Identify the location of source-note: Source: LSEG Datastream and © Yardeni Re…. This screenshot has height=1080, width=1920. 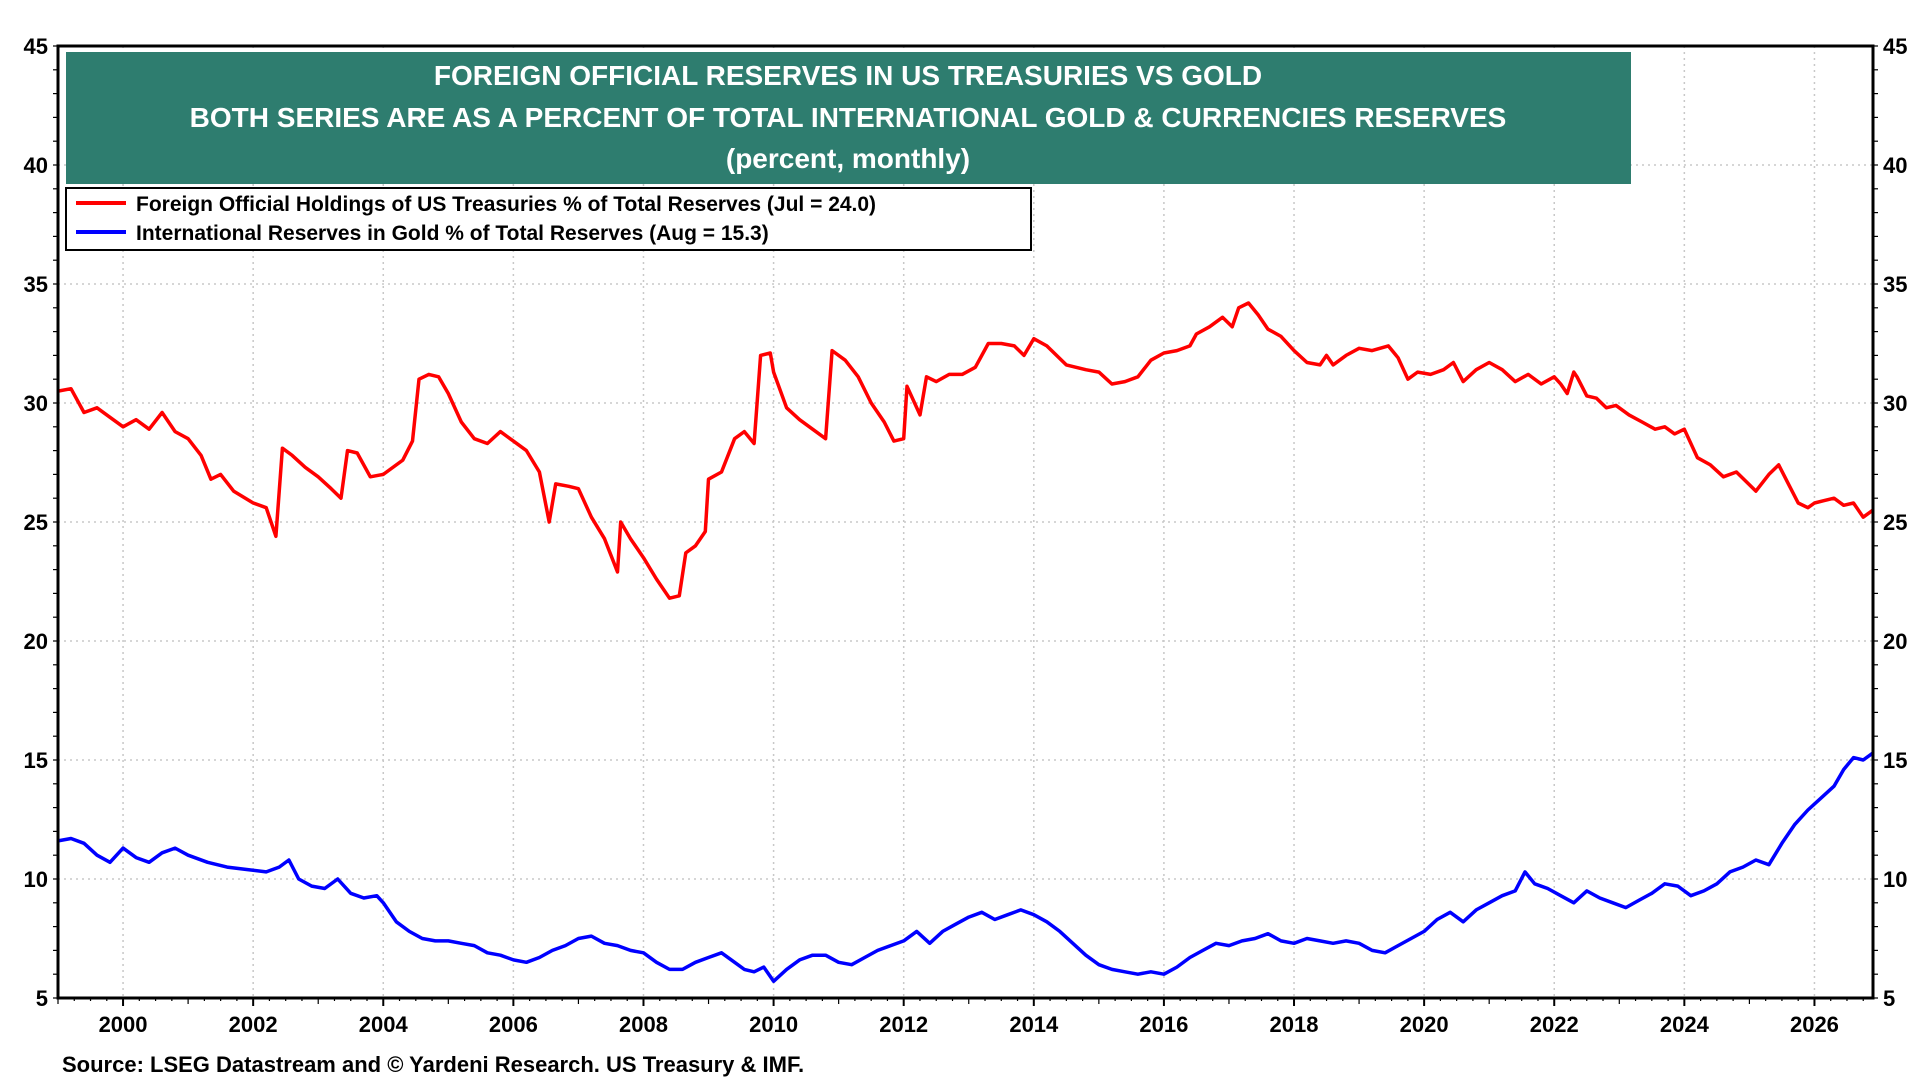
(433, 1064).